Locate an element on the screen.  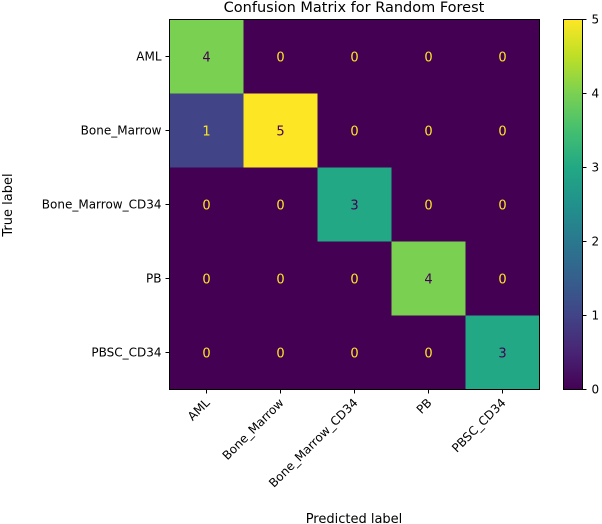
colorbar-gradient is located at coordinates (573, 204).